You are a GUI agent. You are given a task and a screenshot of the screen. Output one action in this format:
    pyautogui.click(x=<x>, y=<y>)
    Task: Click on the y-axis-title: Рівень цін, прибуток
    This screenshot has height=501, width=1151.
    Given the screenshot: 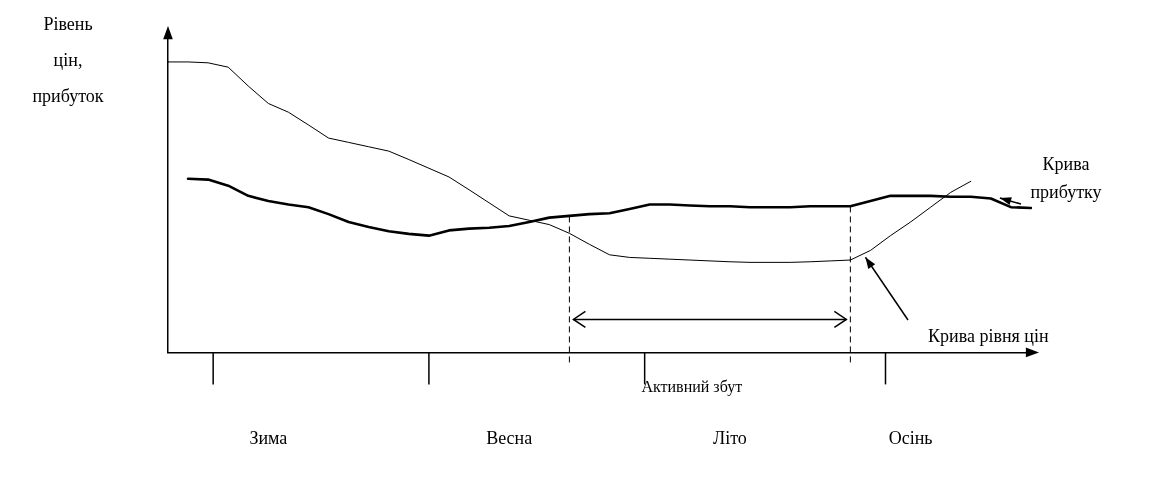 What is the action you would take?
    pyautogui.click(x=68, y=59)
    